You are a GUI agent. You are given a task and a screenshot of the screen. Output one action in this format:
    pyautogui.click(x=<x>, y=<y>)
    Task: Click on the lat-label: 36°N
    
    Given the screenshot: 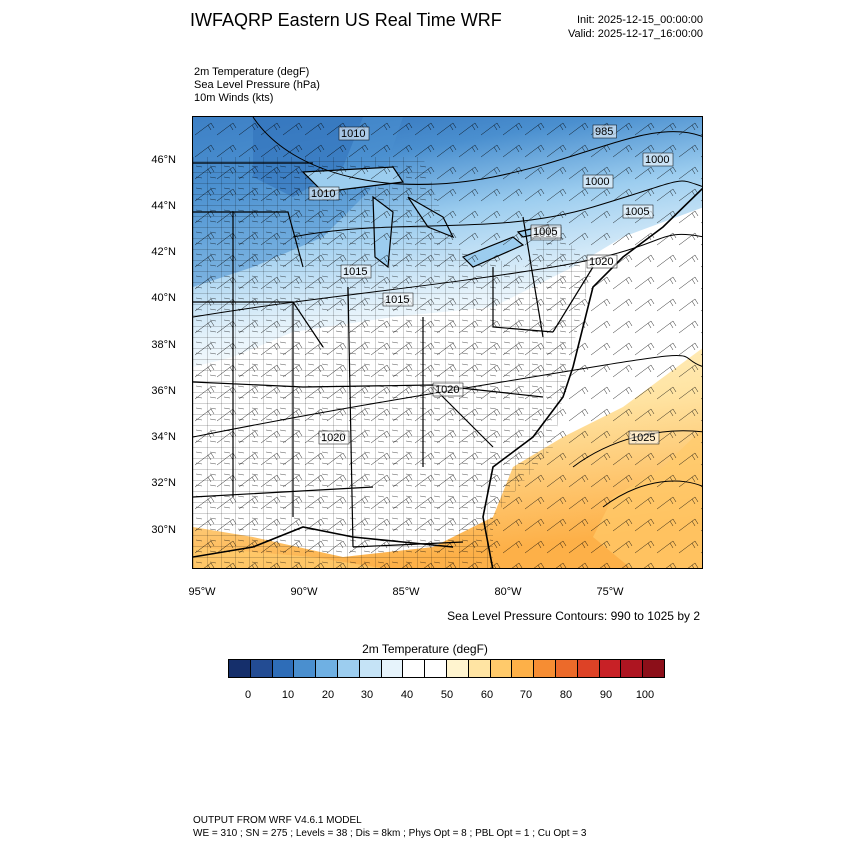 What is the action you would take?
    pyautogui.click(x=163, y=391)
    